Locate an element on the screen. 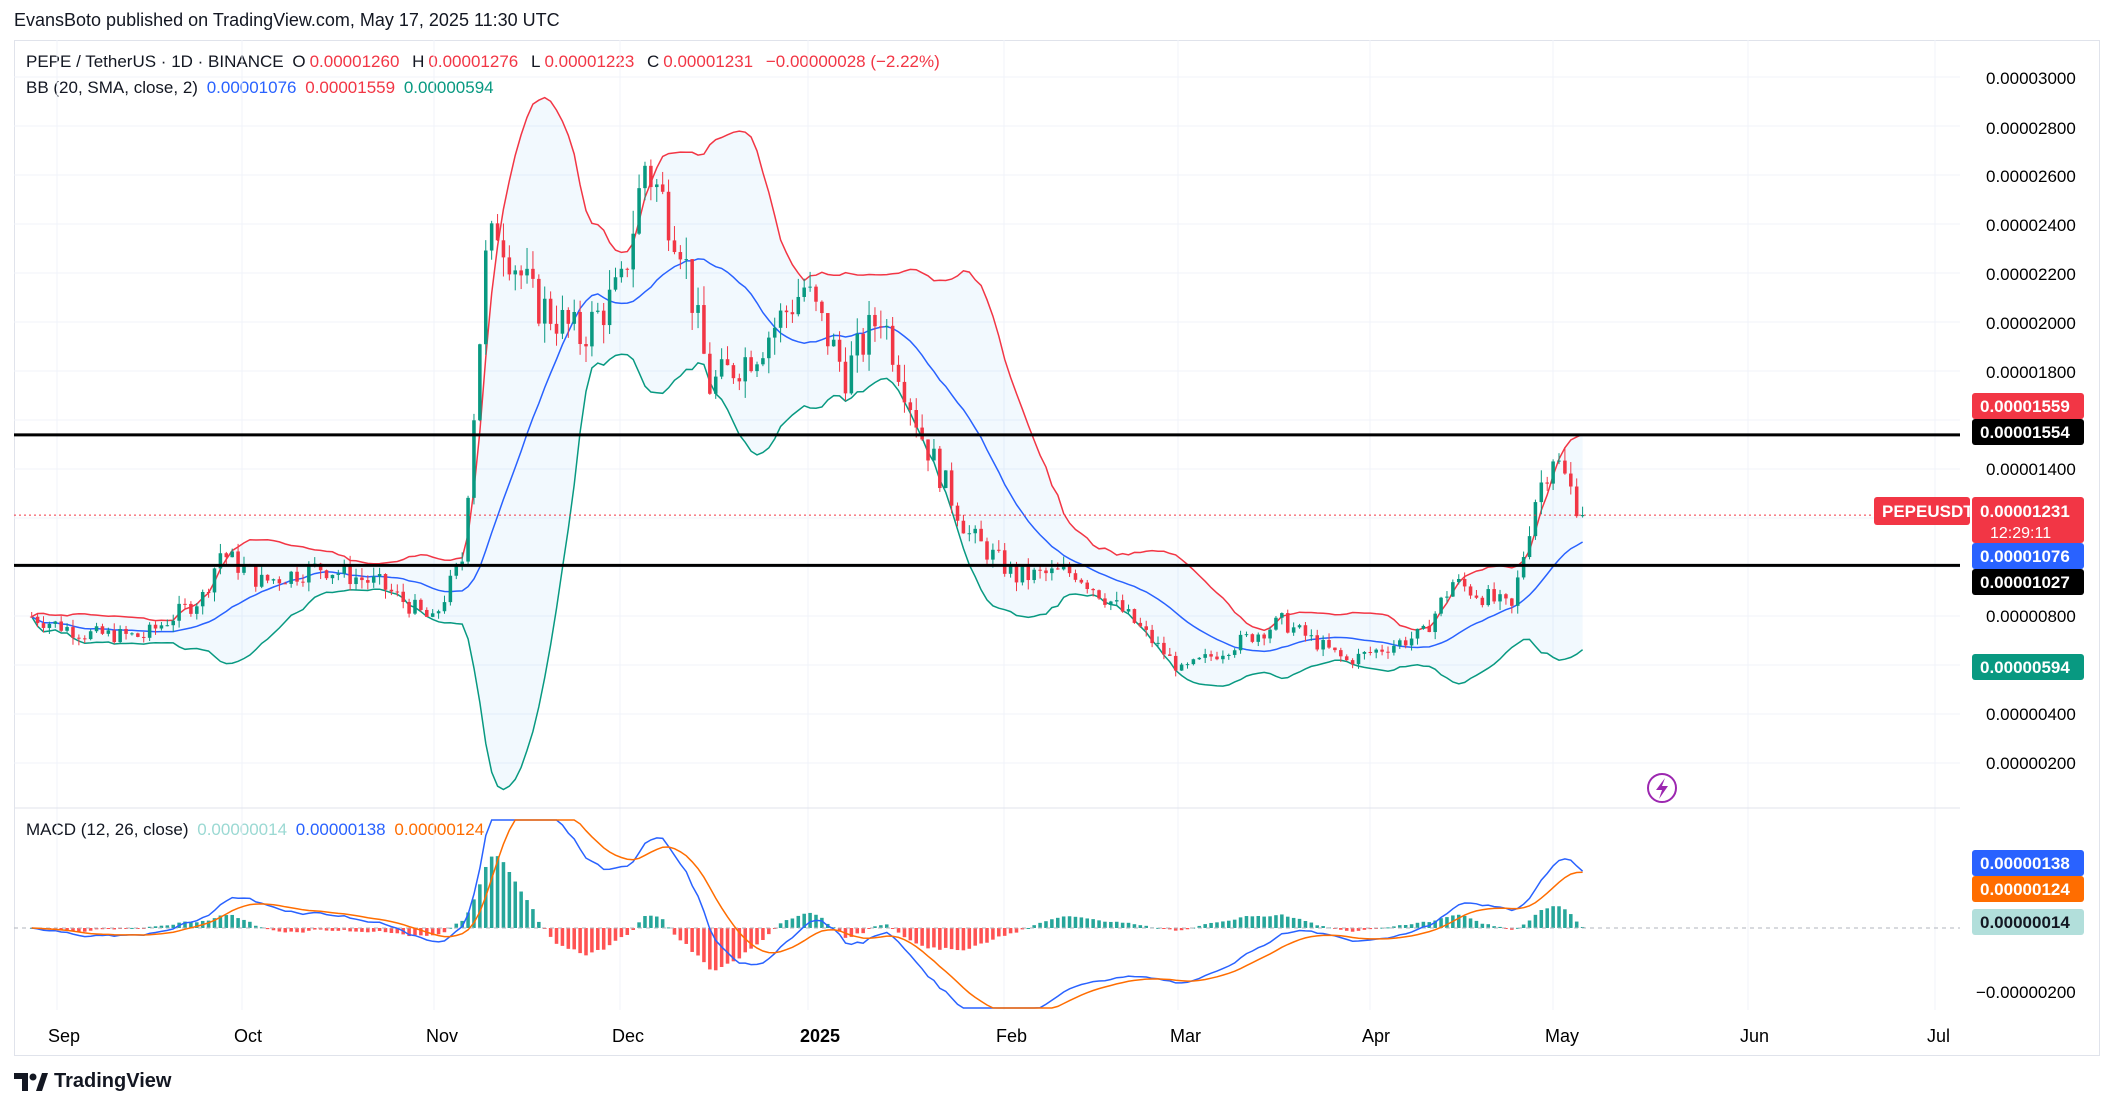 This screenshot has height=1108, width=2114. footer-brand: TradingView is located at coordinates (92, 1081).